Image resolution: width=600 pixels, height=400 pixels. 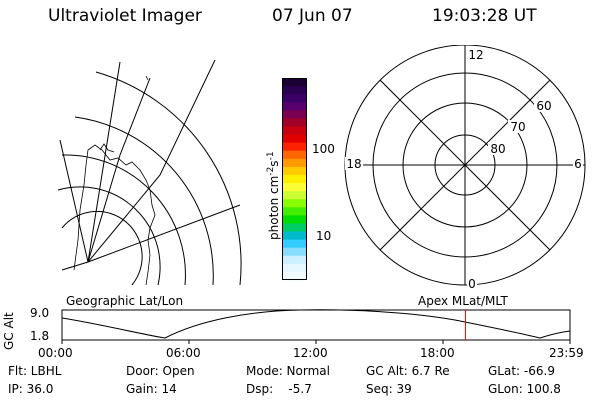 I want to click on mlat-label-70: 70, so click(x=517, y=127).